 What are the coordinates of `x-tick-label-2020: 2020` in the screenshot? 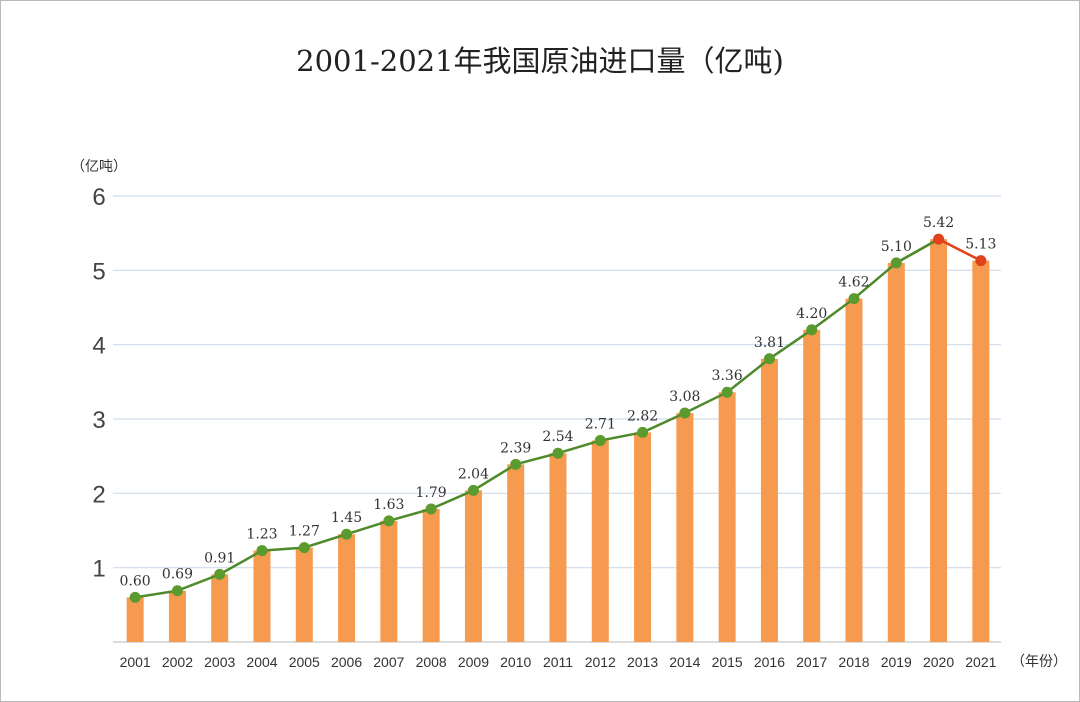 It's located at (938, 662).